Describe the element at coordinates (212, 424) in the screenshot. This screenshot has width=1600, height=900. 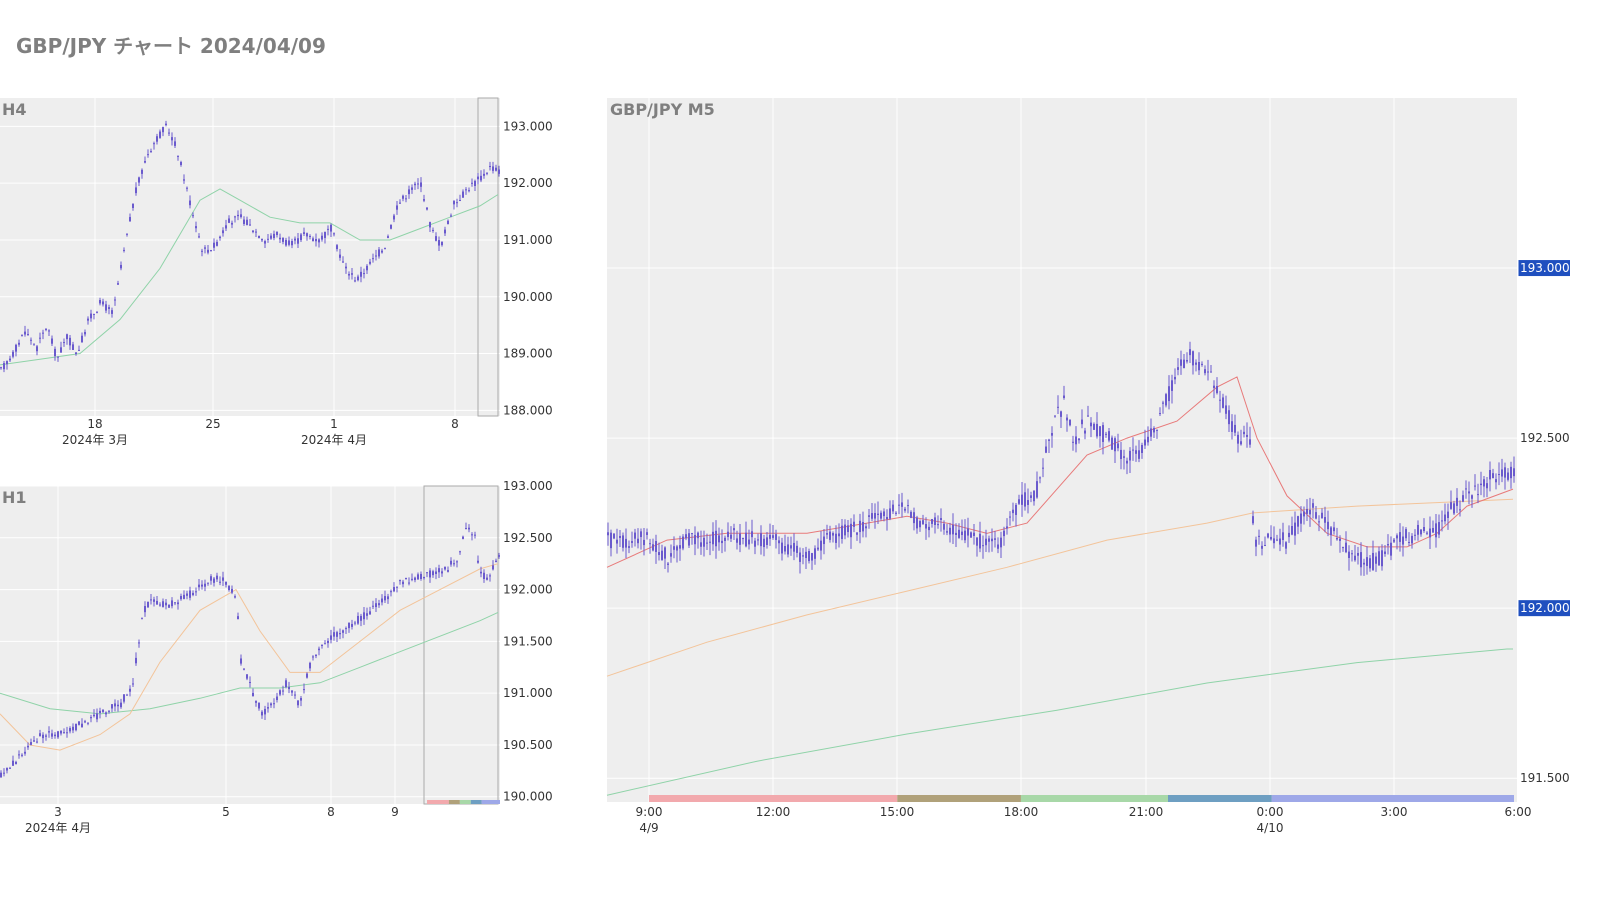
I see `h4-x-tick-label: 25` at that location.